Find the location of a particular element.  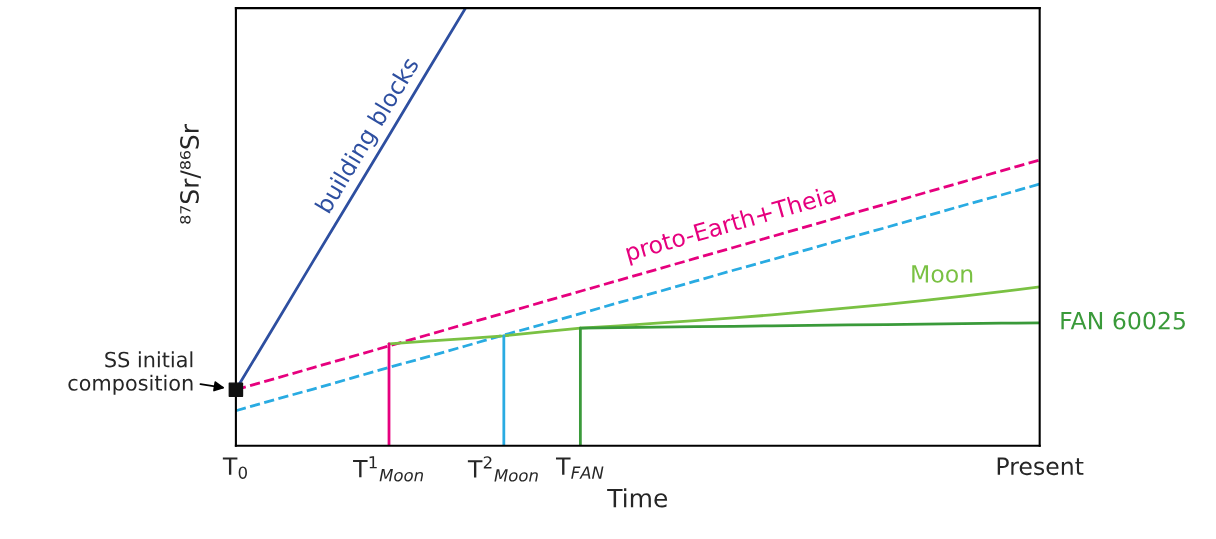

x-tick-label: Present is located at coordinates (1040, 466).